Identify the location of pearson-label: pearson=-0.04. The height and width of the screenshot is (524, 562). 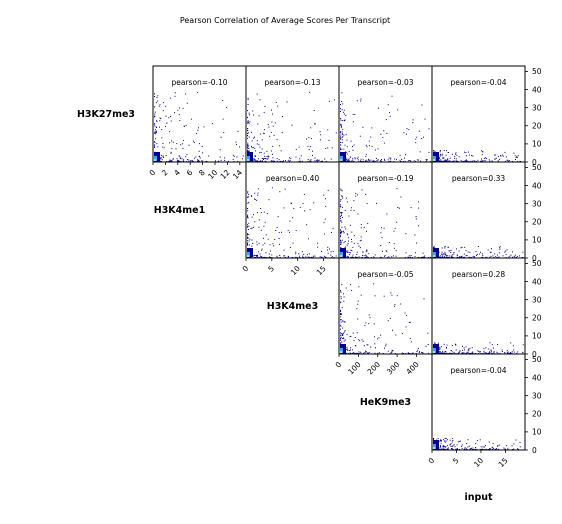
(479, 370).